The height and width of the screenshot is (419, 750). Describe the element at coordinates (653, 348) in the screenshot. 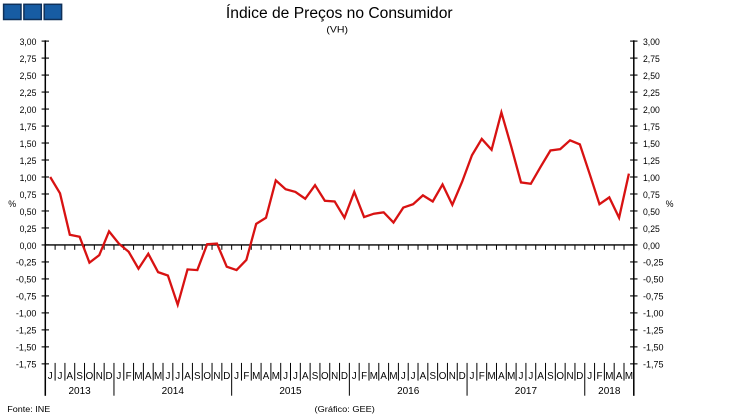

I see `svg-text: -1,50` at that location.